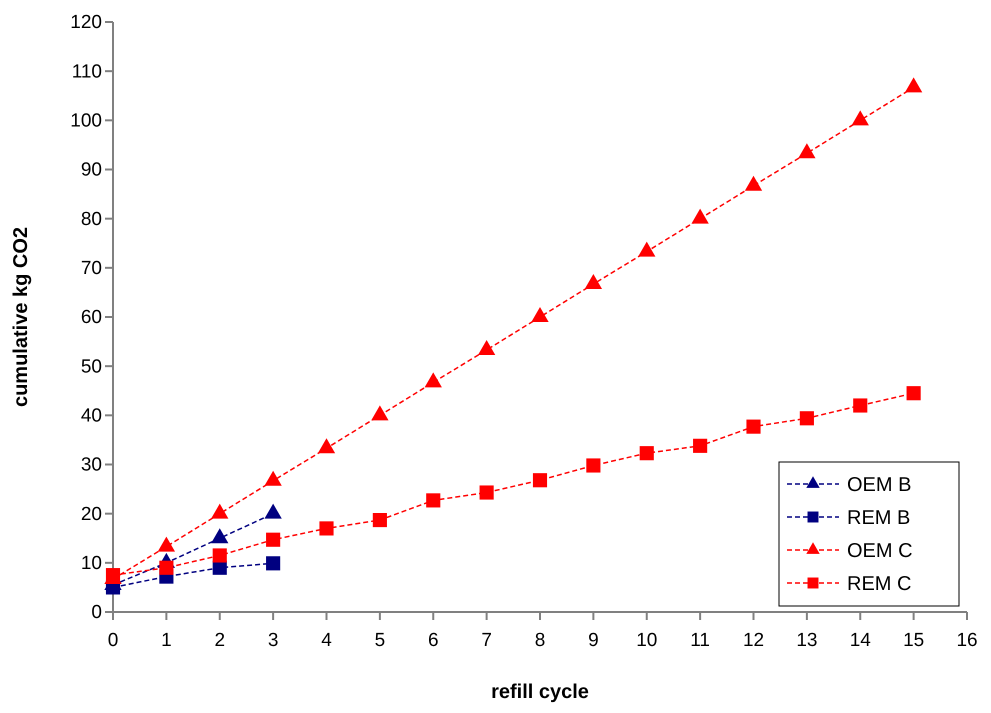 The height and width of the screenshot is (713, 991). Describe the element at coordinates (87, 71) in the screenshot. I see `y-tick-label: 110` at that location.